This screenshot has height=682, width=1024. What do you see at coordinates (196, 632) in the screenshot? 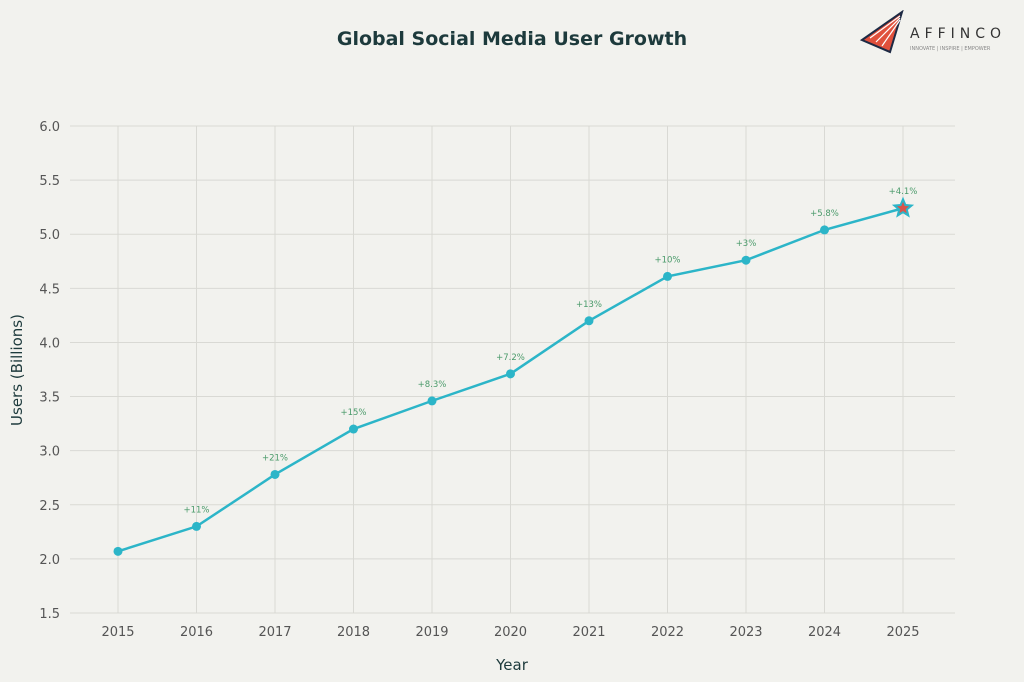
I see `x-tick-label: 2016` at bounding box center [196, 632].